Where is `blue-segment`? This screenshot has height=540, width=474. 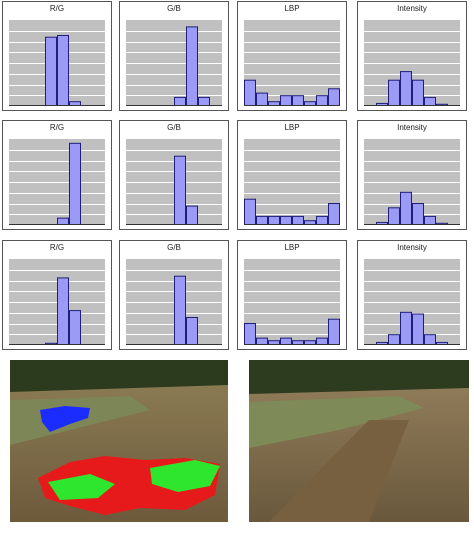 blue-segment is located at coordinates (65, 419).